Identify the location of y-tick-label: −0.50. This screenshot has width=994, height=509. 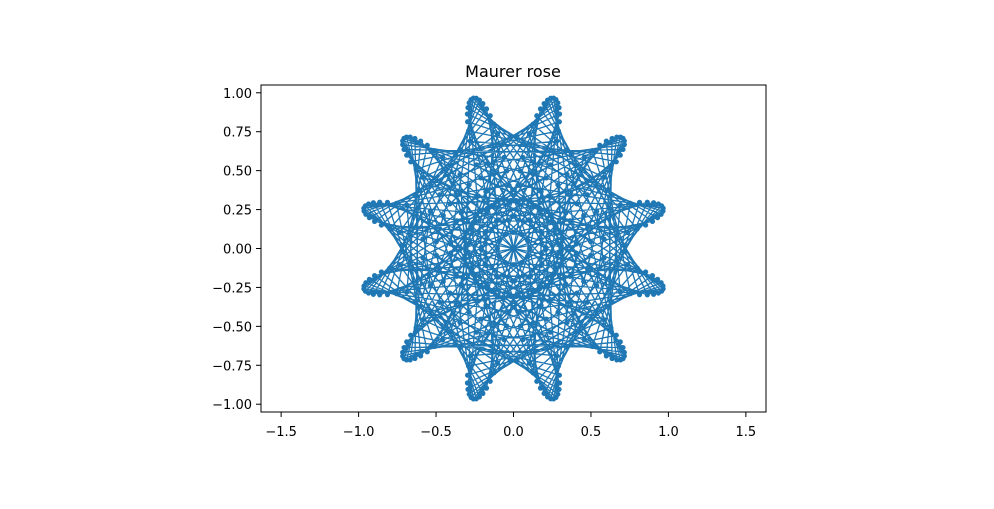
(232, 327).